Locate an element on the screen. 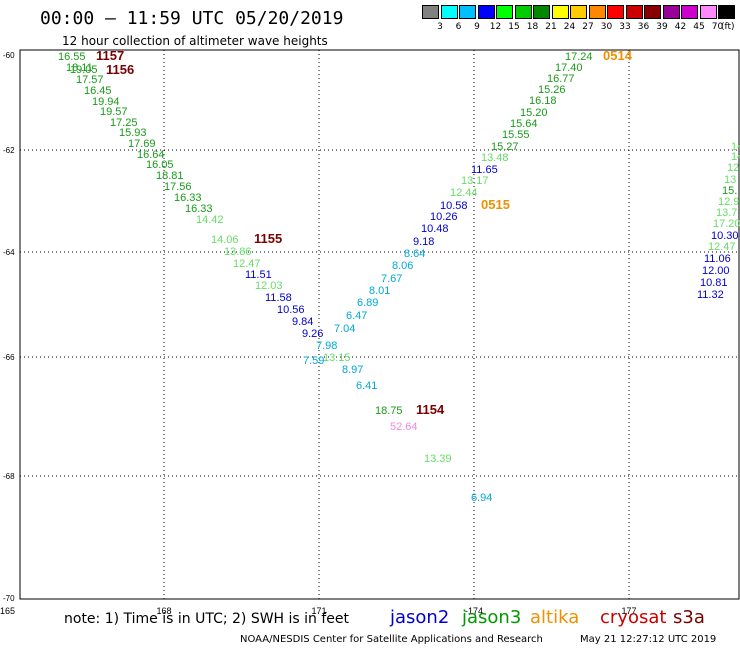 This screenshot has width=740, height=650. wave-height-value: 11.51 is located at coordinates (258, 275).